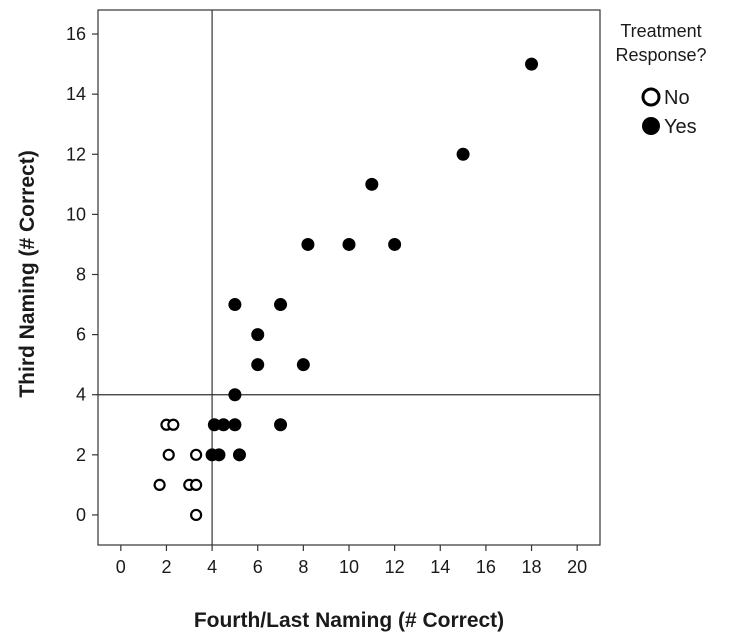 The image size is (742, 639). What do you see at coordinates (81, 515) in the screenshot?
I see `y-tick-label: 0` at bounding box center [81, 515].